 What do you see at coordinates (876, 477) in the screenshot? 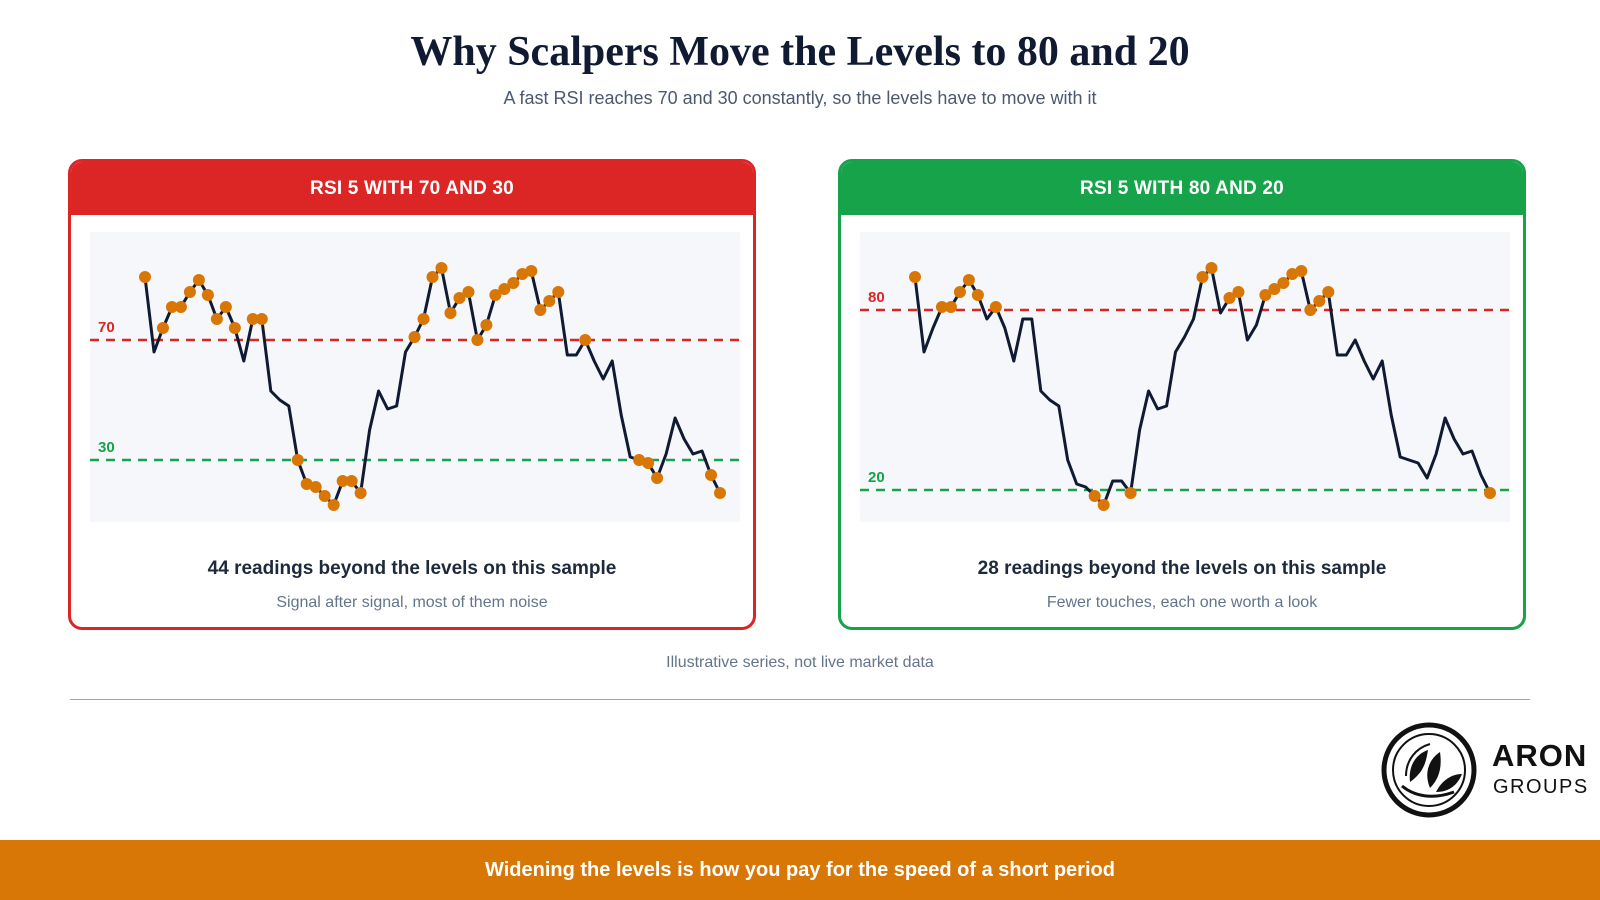
I see `oversold-level-label: 20` at bounding box center [876, 477].